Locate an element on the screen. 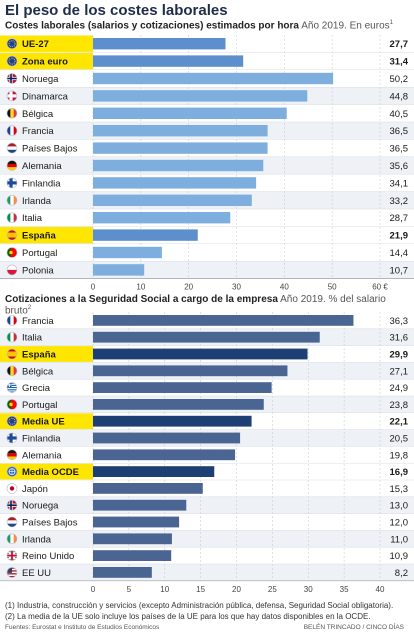 This screenshot has width=414, height=636. value-label: 8,2 is located at coordinates (401, 573).